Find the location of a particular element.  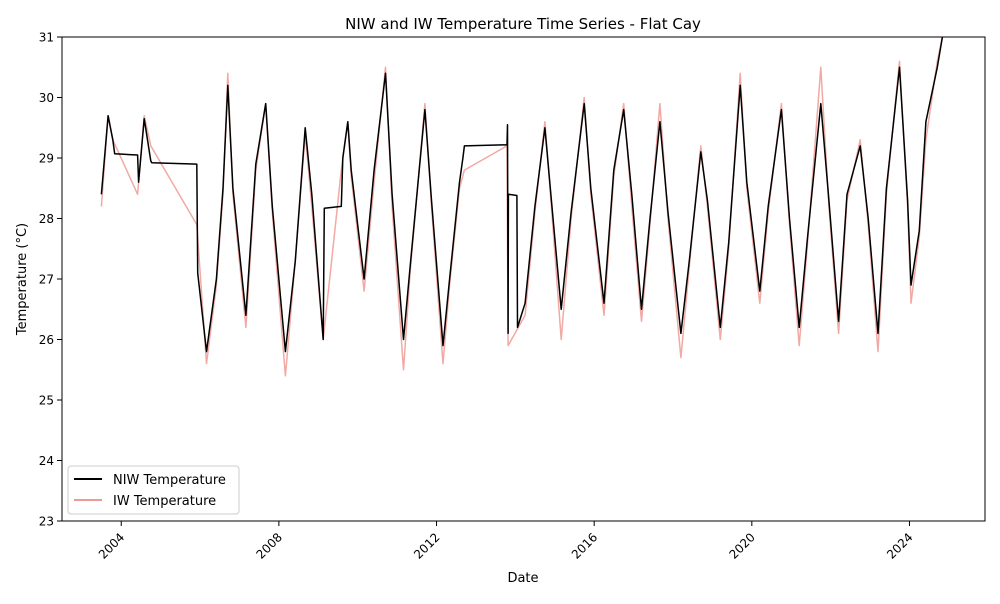

y-axis: 23 24 25 26 27 28 29 30 31 is located at coordinates (50, 280).